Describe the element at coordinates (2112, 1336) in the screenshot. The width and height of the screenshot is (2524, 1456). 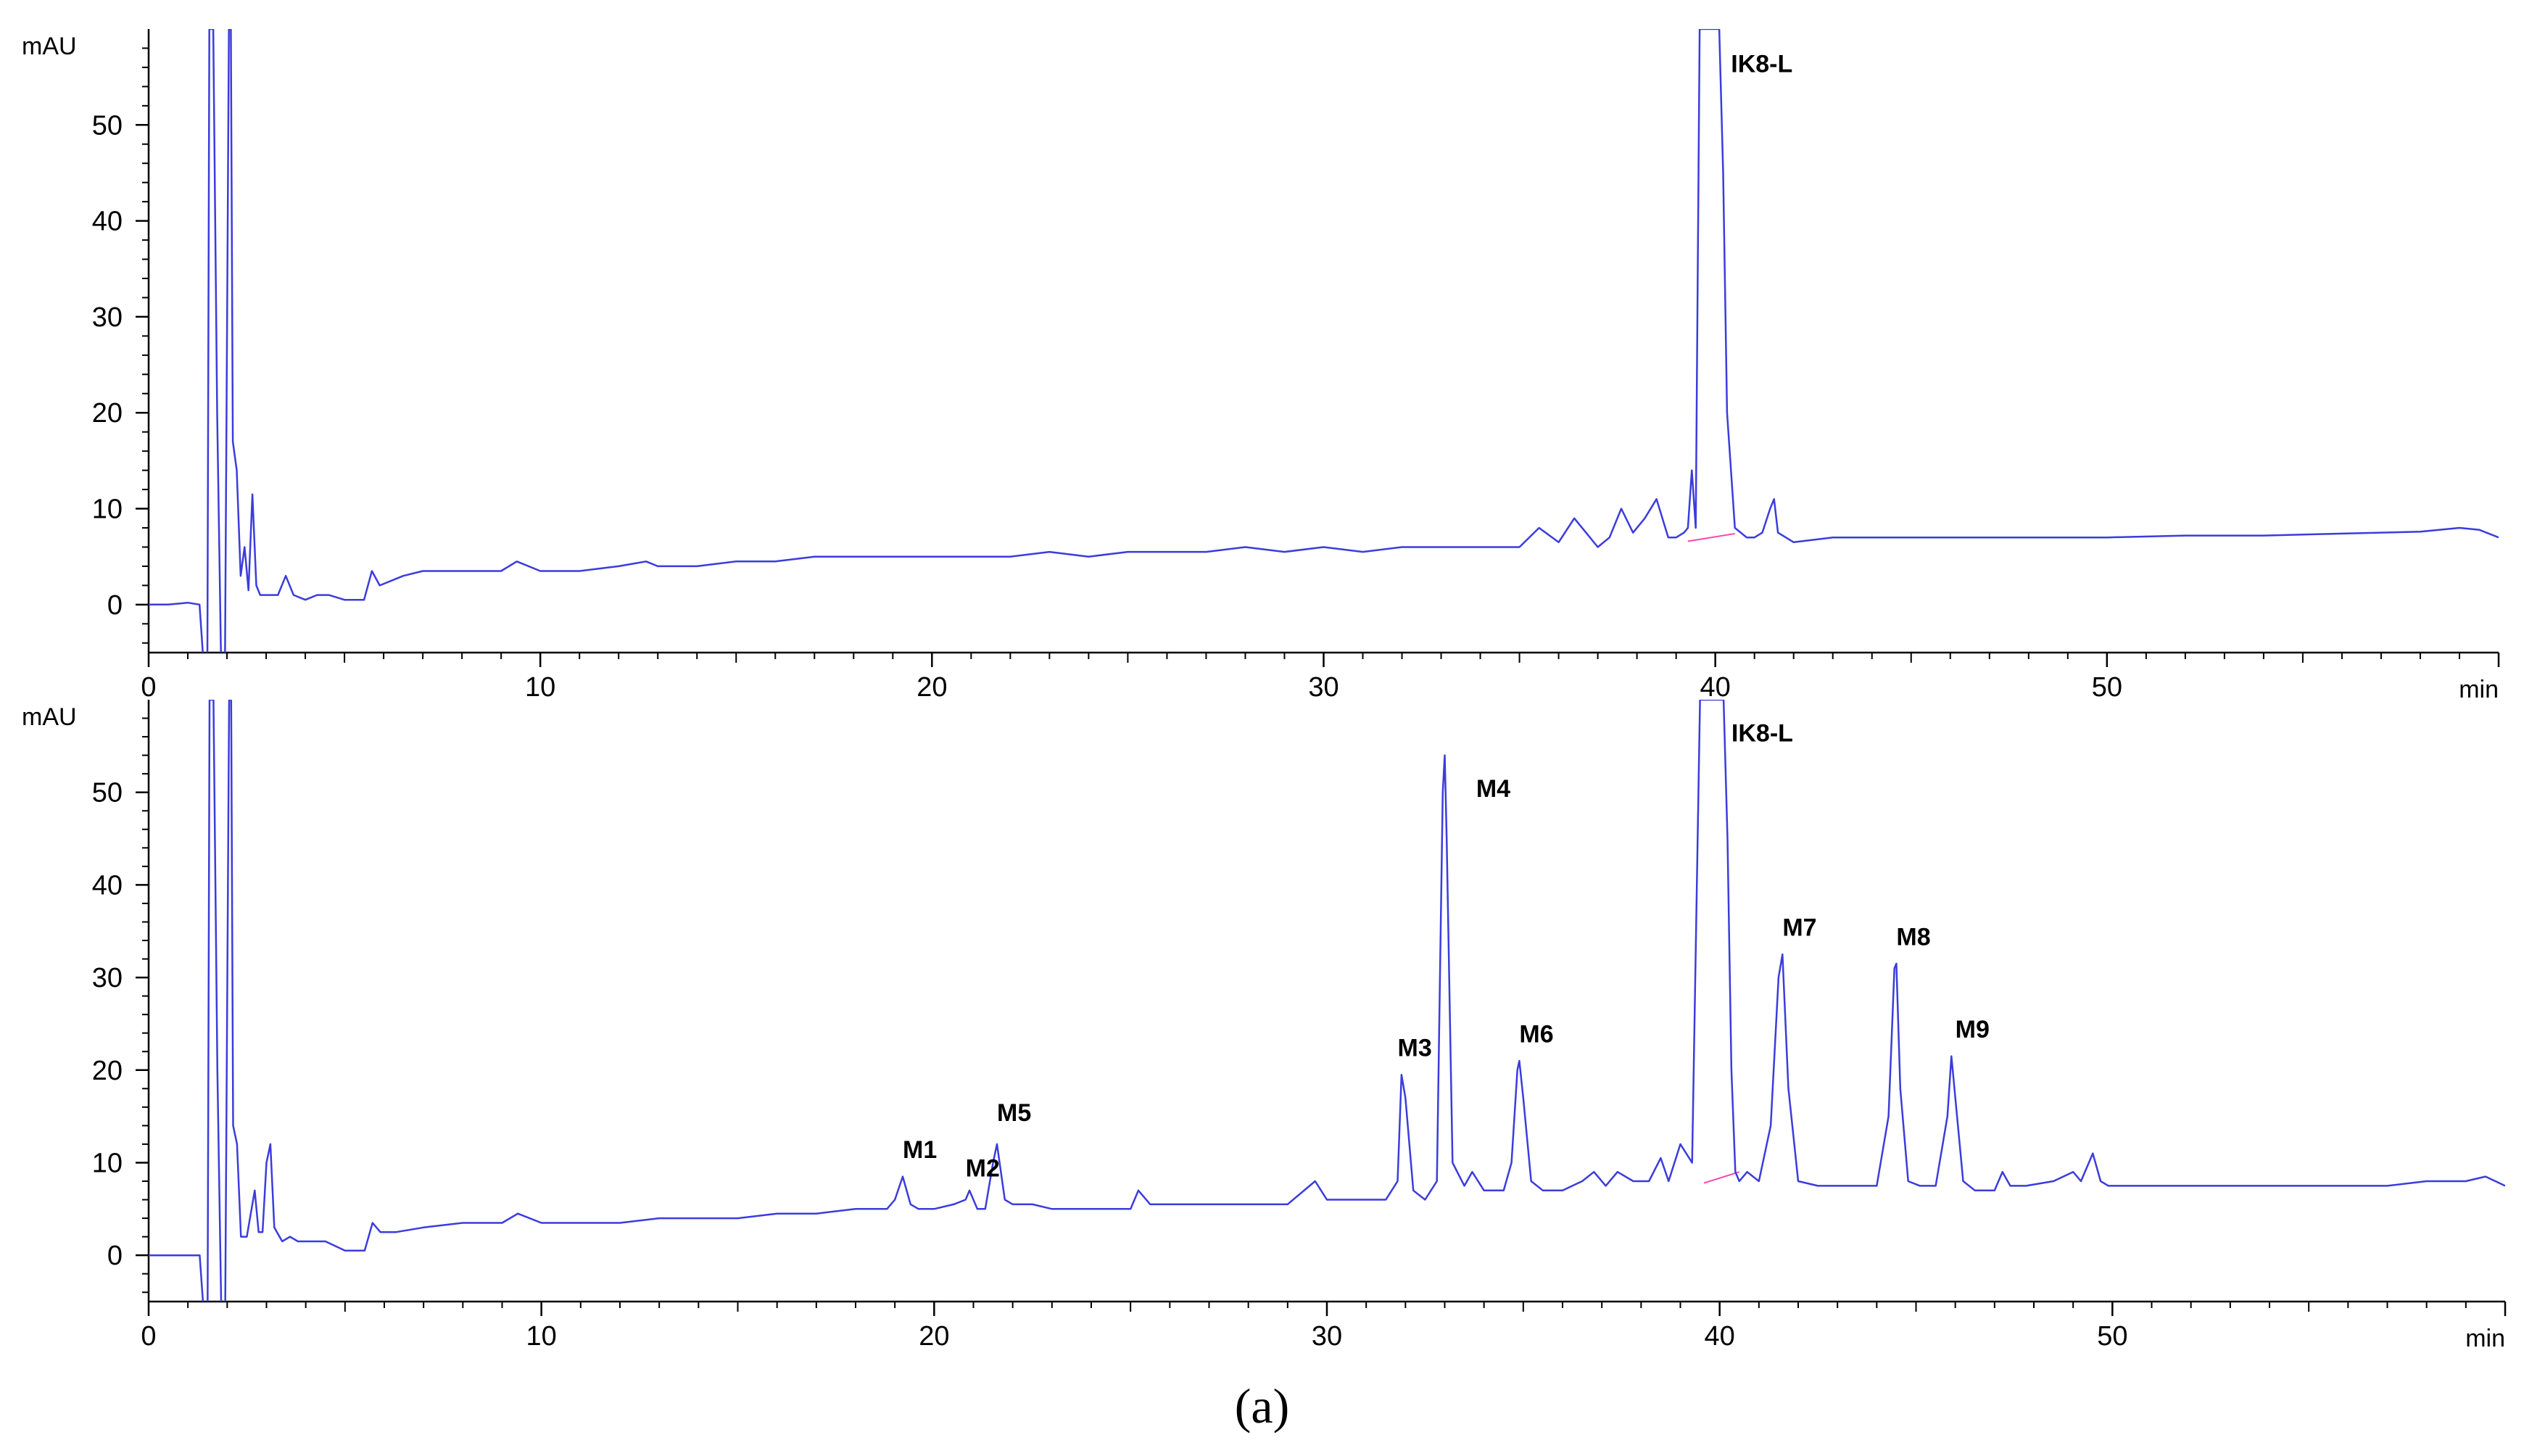
I see `chart-2-x-tick-label: 50` at that location.